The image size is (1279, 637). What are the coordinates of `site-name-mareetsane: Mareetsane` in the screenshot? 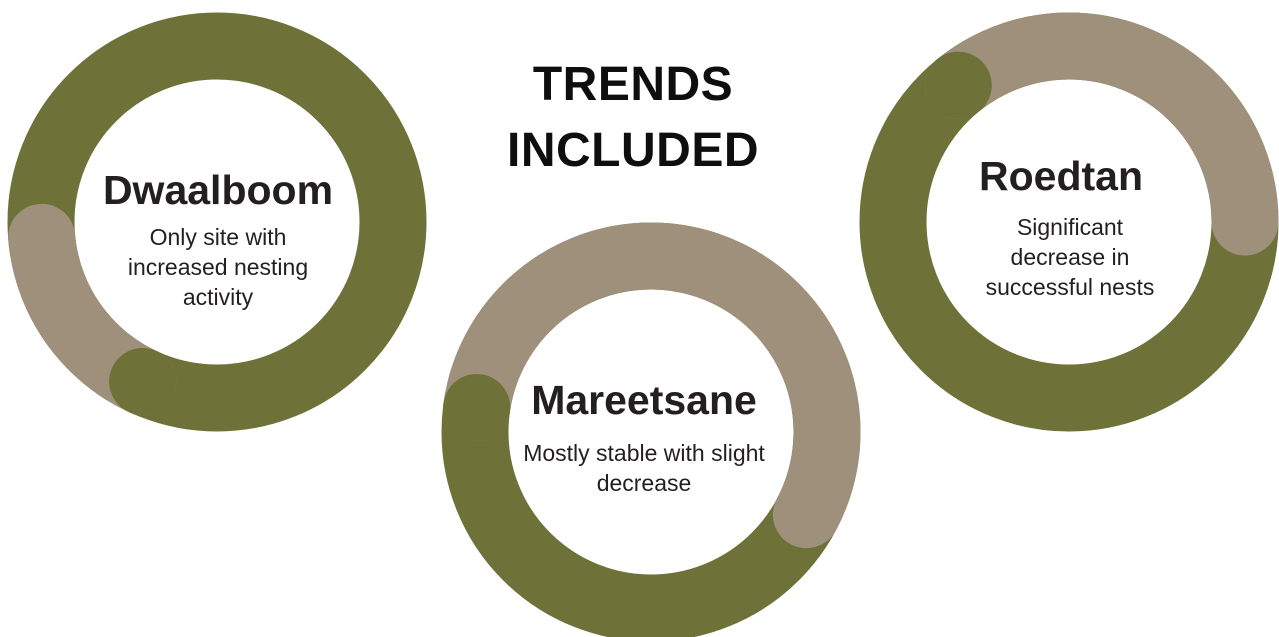 It's located at (644, 400).